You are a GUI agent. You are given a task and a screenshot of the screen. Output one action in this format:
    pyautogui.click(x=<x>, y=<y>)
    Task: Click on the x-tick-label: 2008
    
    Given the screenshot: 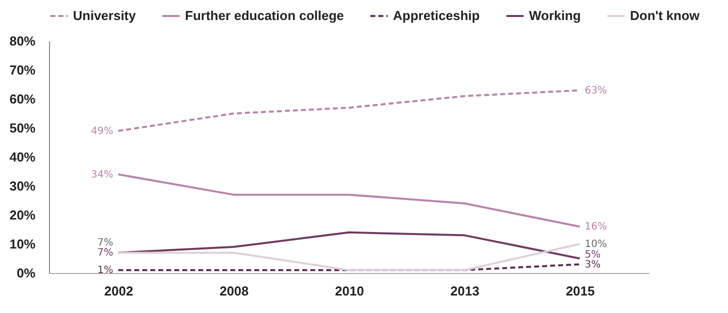 What is the action you would take?
    pyautogui.click(x=234, y=291)
    